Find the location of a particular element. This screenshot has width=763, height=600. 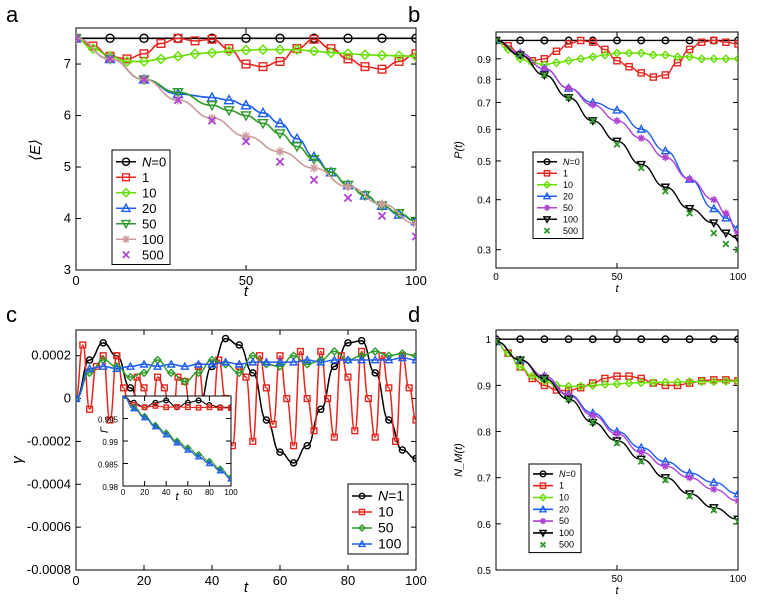

y-tick-label: 0.5 is located at coordinates (484, 571).